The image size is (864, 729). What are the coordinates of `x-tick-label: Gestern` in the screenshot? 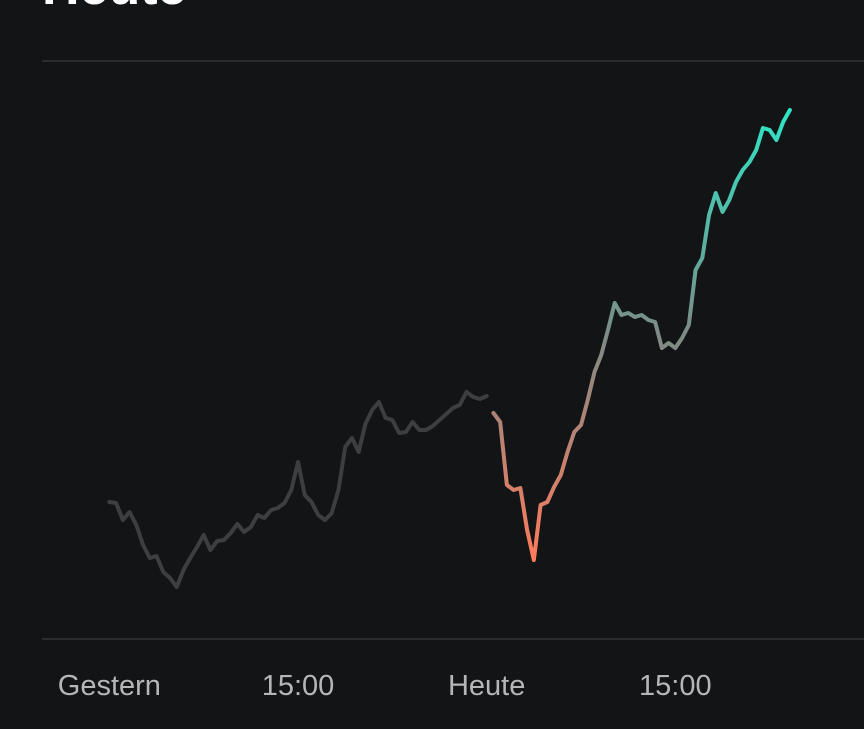 It's located at (109, 686).